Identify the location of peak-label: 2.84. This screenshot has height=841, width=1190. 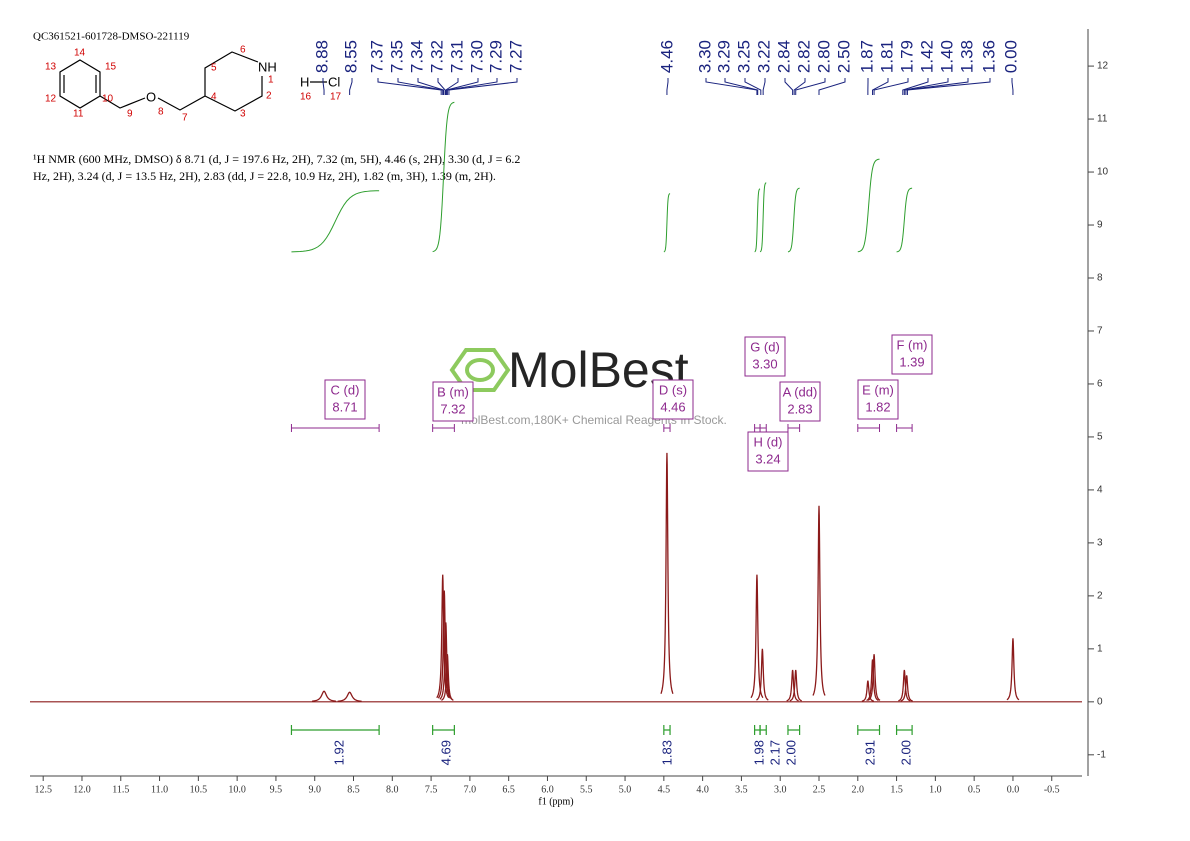
(783, 56).